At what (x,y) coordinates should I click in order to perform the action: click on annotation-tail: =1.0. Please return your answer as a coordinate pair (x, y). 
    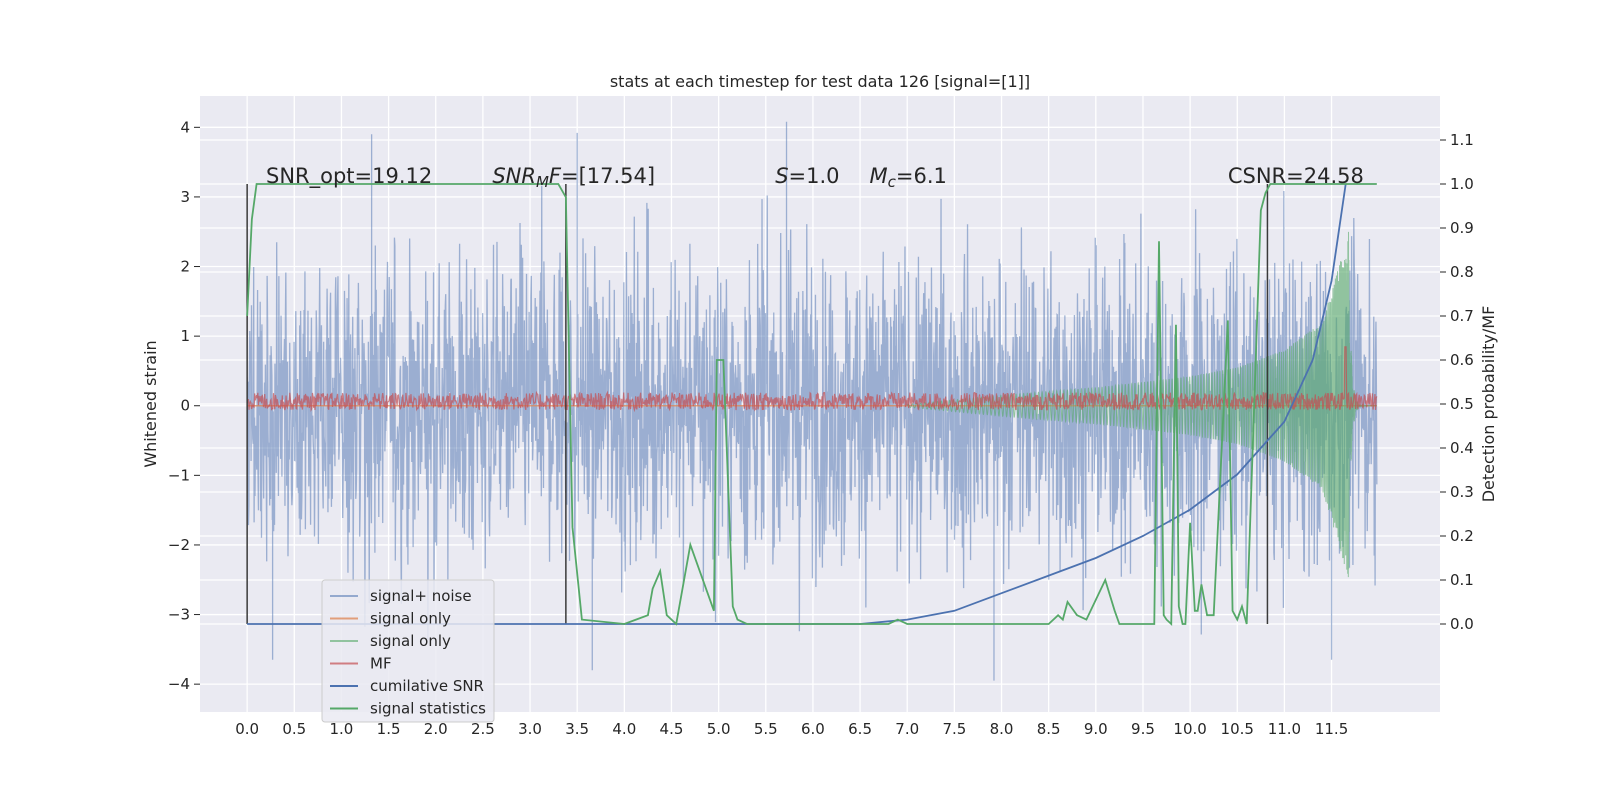
    Looking at the image, I should click on (814, 176).